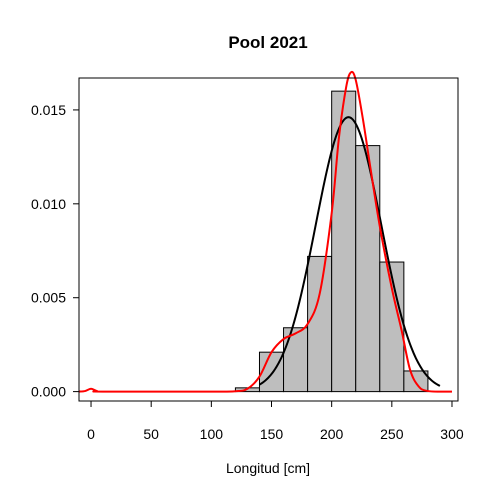 Image resolution: width=500 pixels, height=500 pixels. Describe the element at coordinates (275, 421) in the screenshot. I see `x-axis: 0 50 100 150 200 250 300` at that location.